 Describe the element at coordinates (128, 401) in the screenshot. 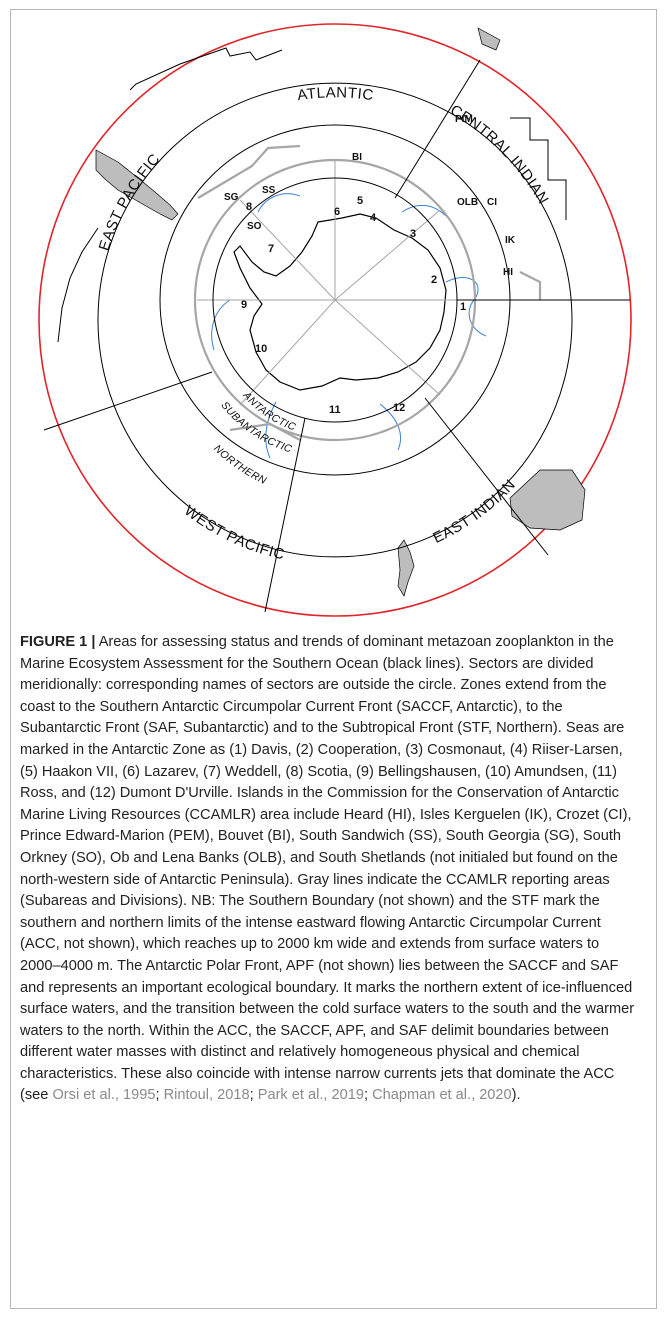

I see `sector-divider-atlantic-east-pacific` at that location.